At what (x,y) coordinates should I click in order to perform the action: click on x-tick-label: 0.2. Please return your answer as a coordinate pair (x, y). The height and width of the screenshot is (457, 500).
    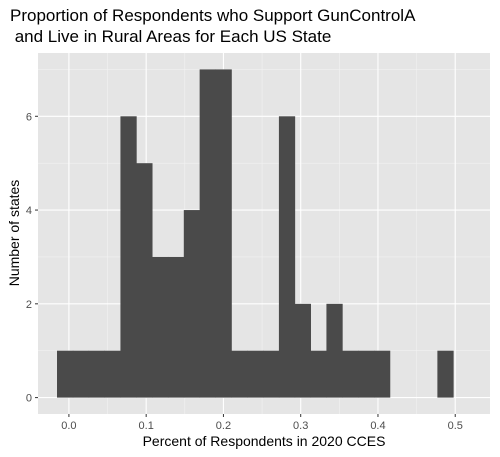
    Looking at the image, I should click on (223, 426).